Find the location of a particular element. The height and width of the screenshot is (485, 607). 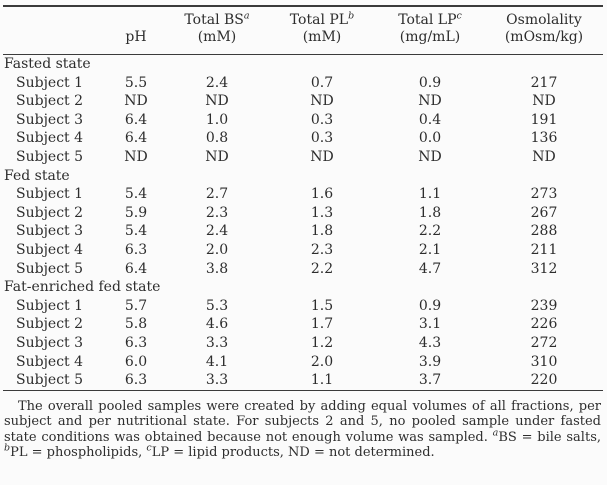

data-cell: 6.0 is located at coordinates (136, 361).